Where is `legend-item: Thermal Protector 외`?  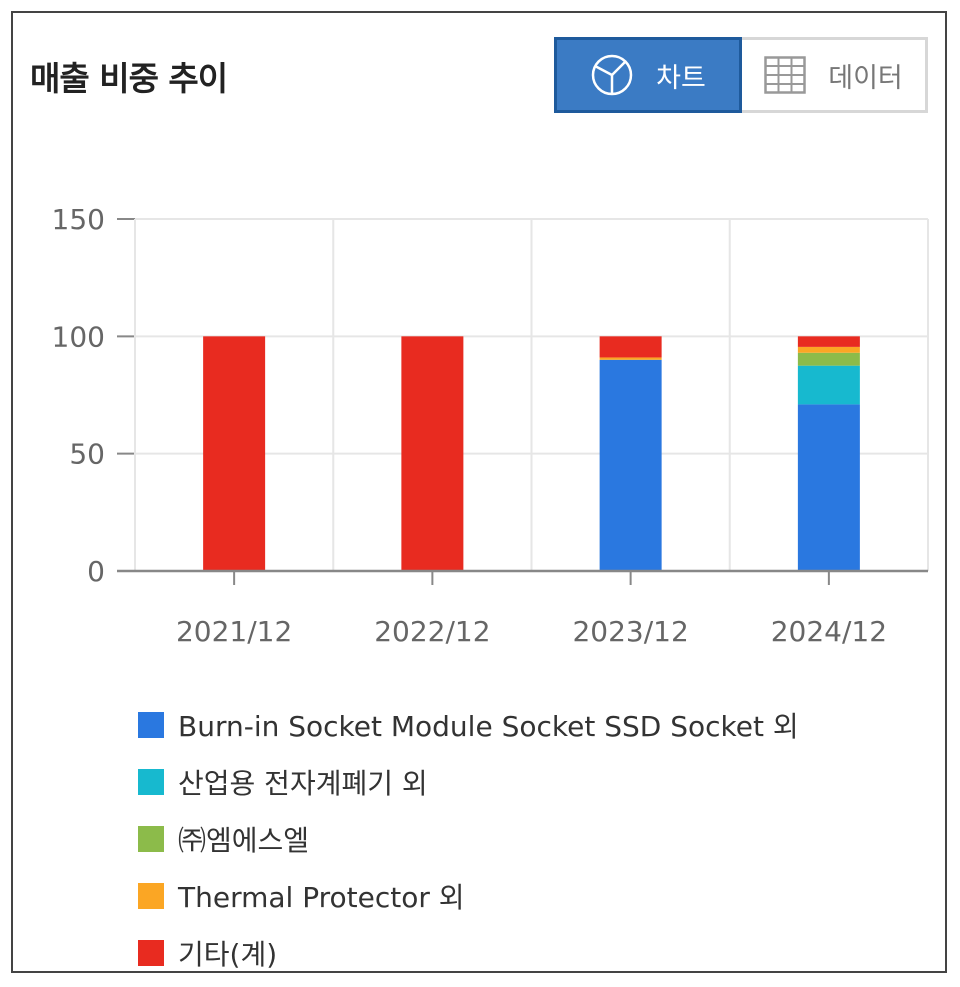 legend-item: Thermal Protector 외 is located at coordinates (468, 895).